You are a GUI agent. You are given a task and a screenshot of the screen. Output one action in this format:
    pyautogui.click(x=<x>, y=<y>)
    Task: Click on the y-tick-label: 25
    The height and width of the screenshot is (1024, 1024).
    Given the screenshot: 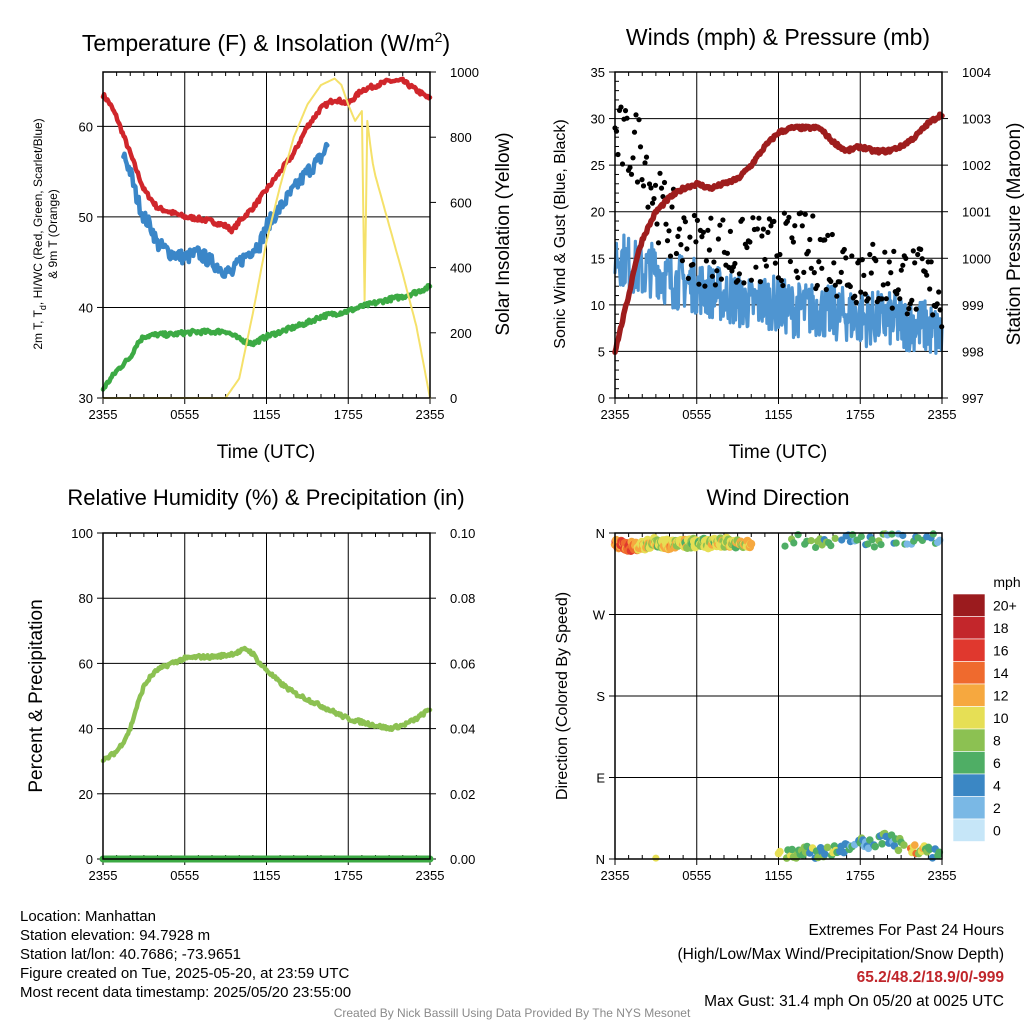 What is the action you would take?
    pyautogui.click(x=598, y=165)
    